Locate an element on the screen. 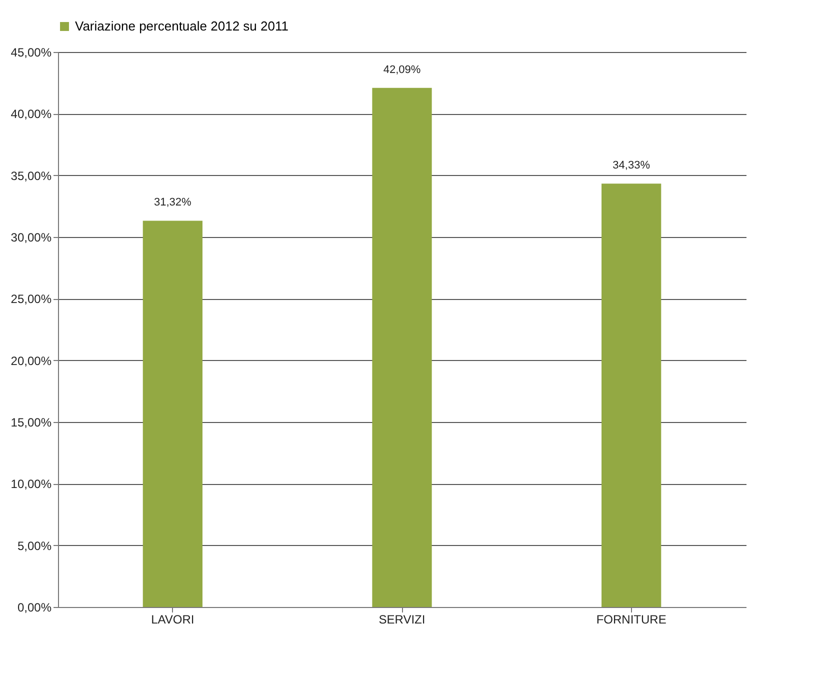 This screenshot has height=685, width=821. y-tick-label: 40,00% is located at coordinates (31, 114).